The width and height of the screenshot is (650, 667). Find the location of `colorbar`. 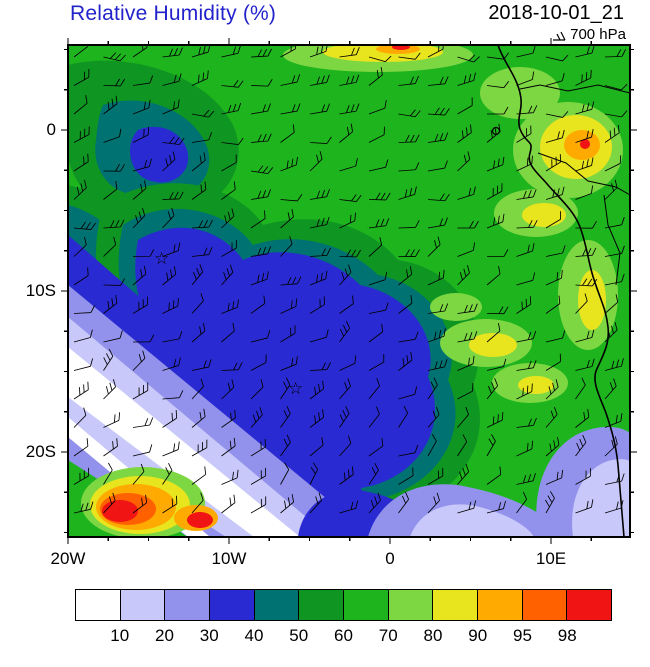

colorbar is located at coordinates (343, 605).